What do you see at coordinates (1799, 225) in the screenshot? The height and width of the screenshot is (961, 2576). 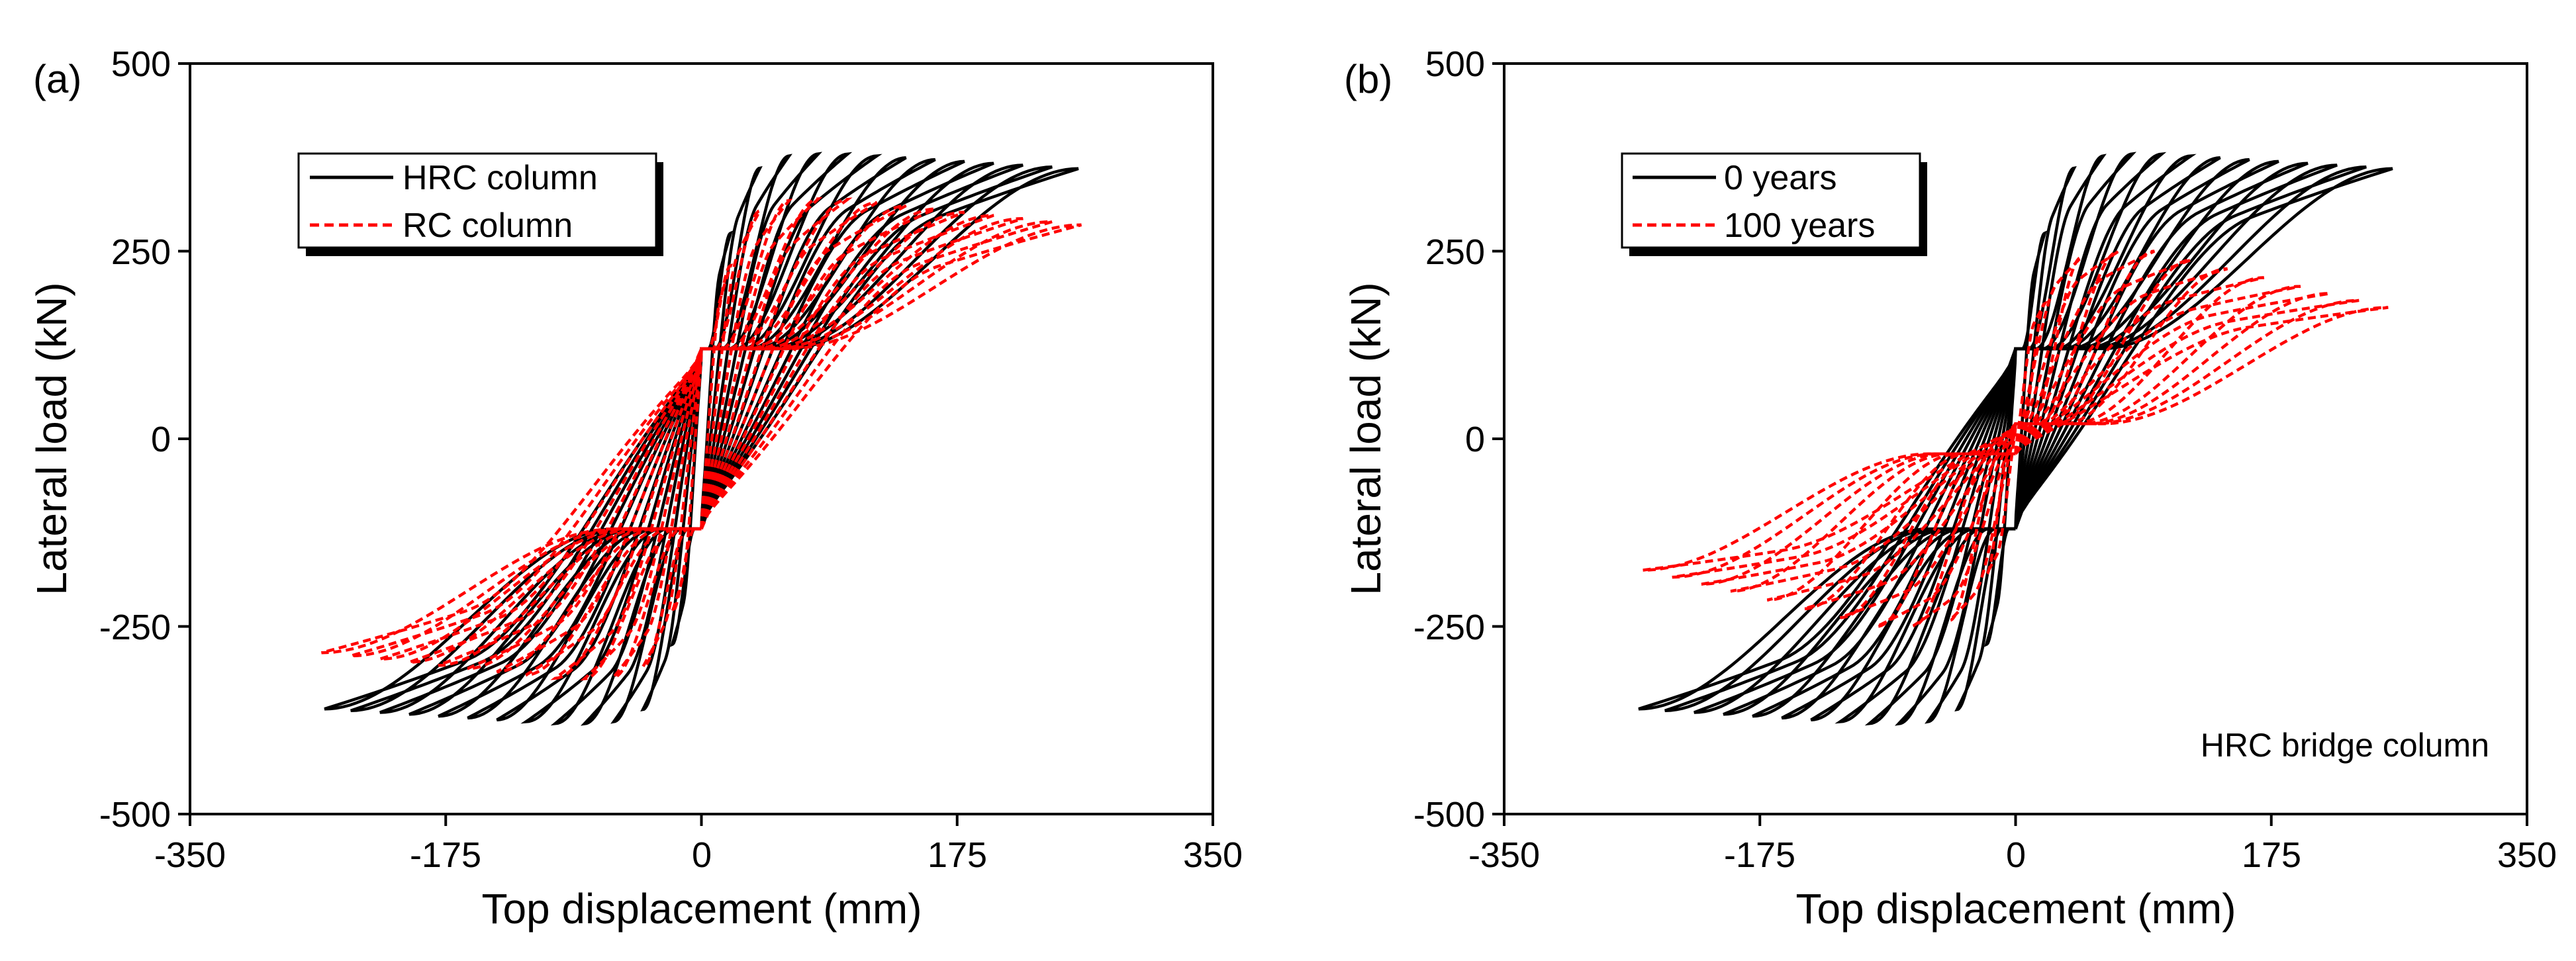 I see `legend-label-100-years: 100 years` at bounding box center [1799, 225].